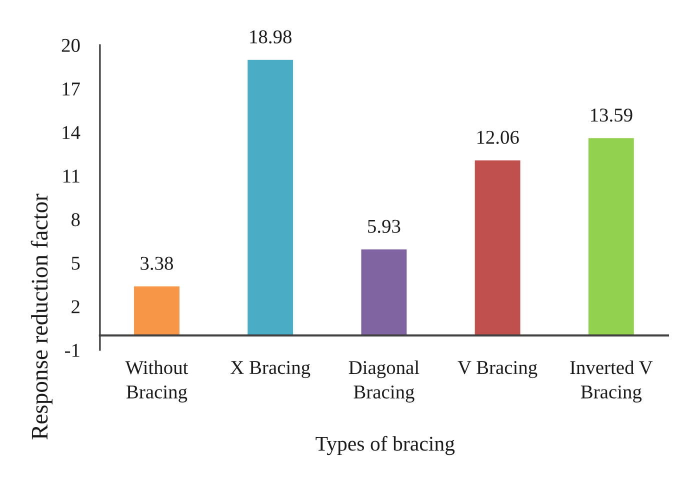 This screenshot has width=694, height=495. Describe the element at coordinates (71, 45) in the screenshot. I see `y-tick-label: 20` at that location.